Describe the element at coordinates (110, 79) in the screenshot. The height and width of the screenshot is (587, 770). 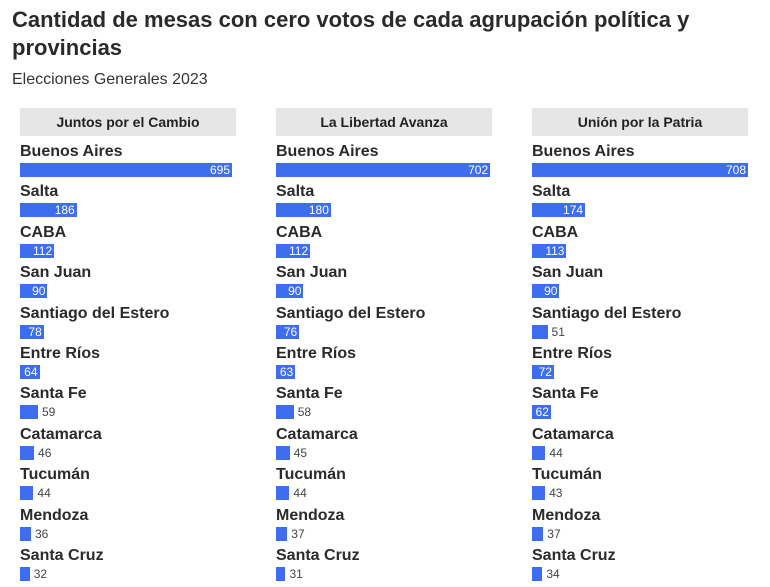
I see `chart-subtitle: Elecciones Generales 2023` at that location.